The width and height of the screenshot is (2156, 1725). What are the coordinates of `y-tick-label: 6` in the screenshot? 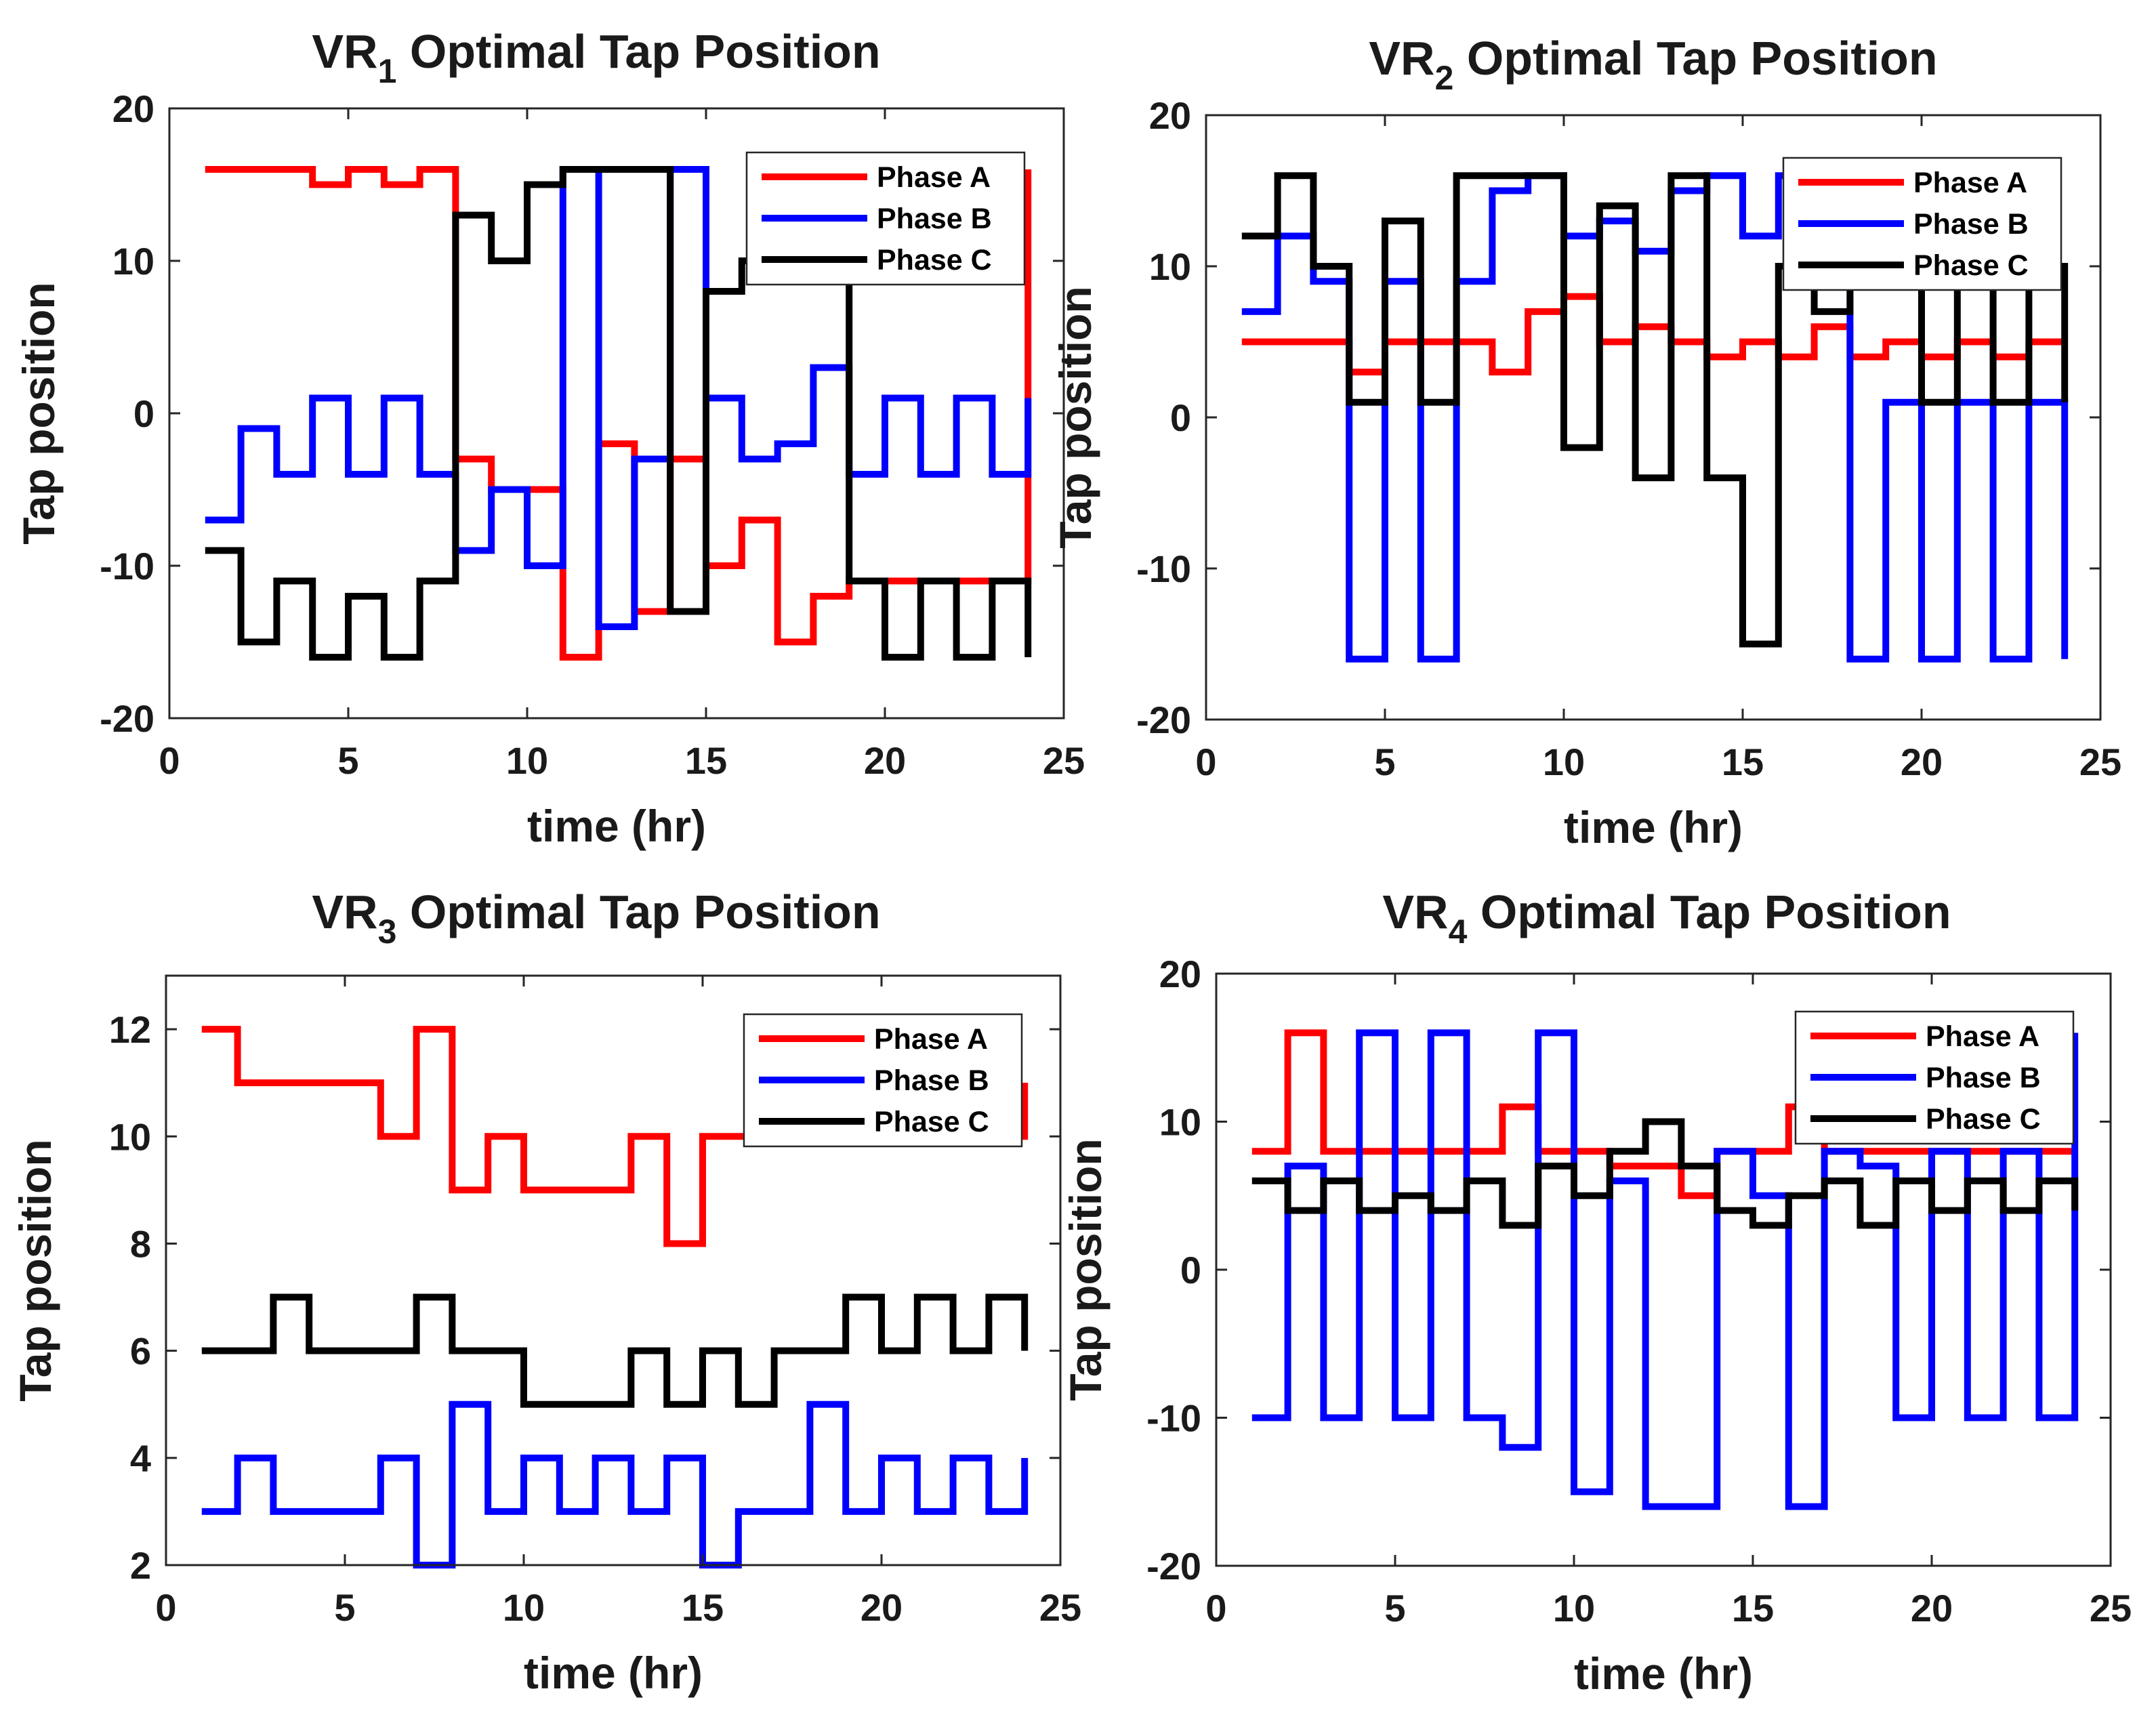 It's located at (140, 1351).